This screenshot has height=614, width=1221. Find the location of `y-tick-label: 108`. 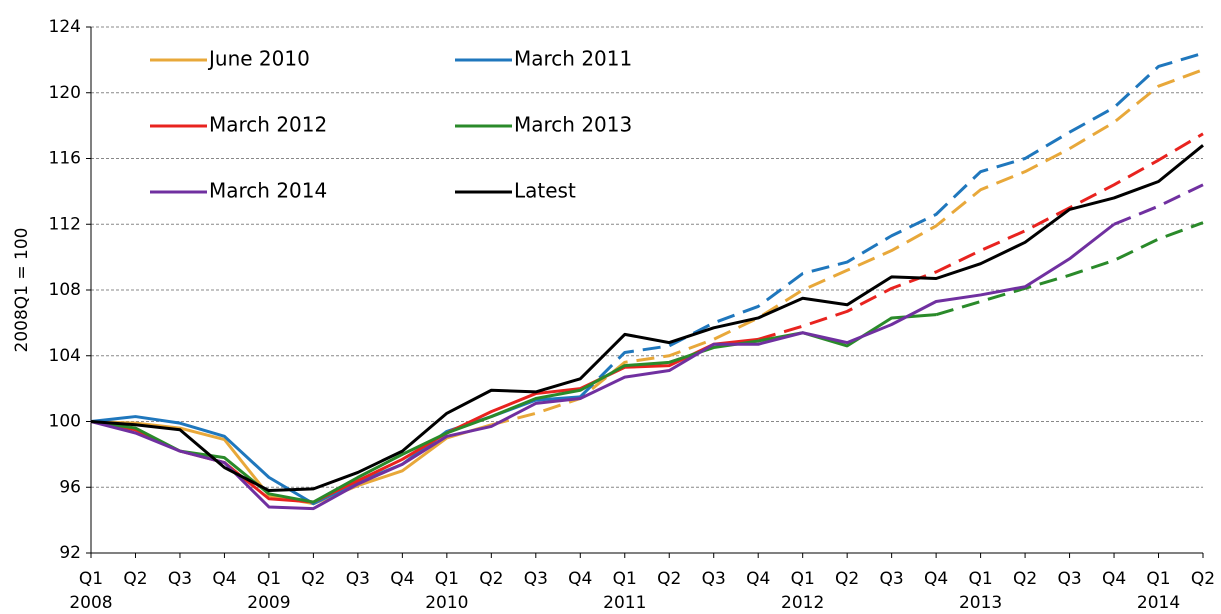

y-tick-label: 108 is located at coordinates (65, 290).